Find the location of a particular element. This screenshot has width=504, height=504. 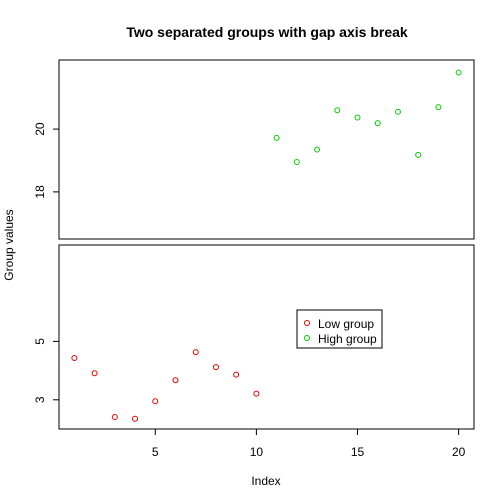

x-axis: 5 10 15 20 is located at coordinates (309, 443).